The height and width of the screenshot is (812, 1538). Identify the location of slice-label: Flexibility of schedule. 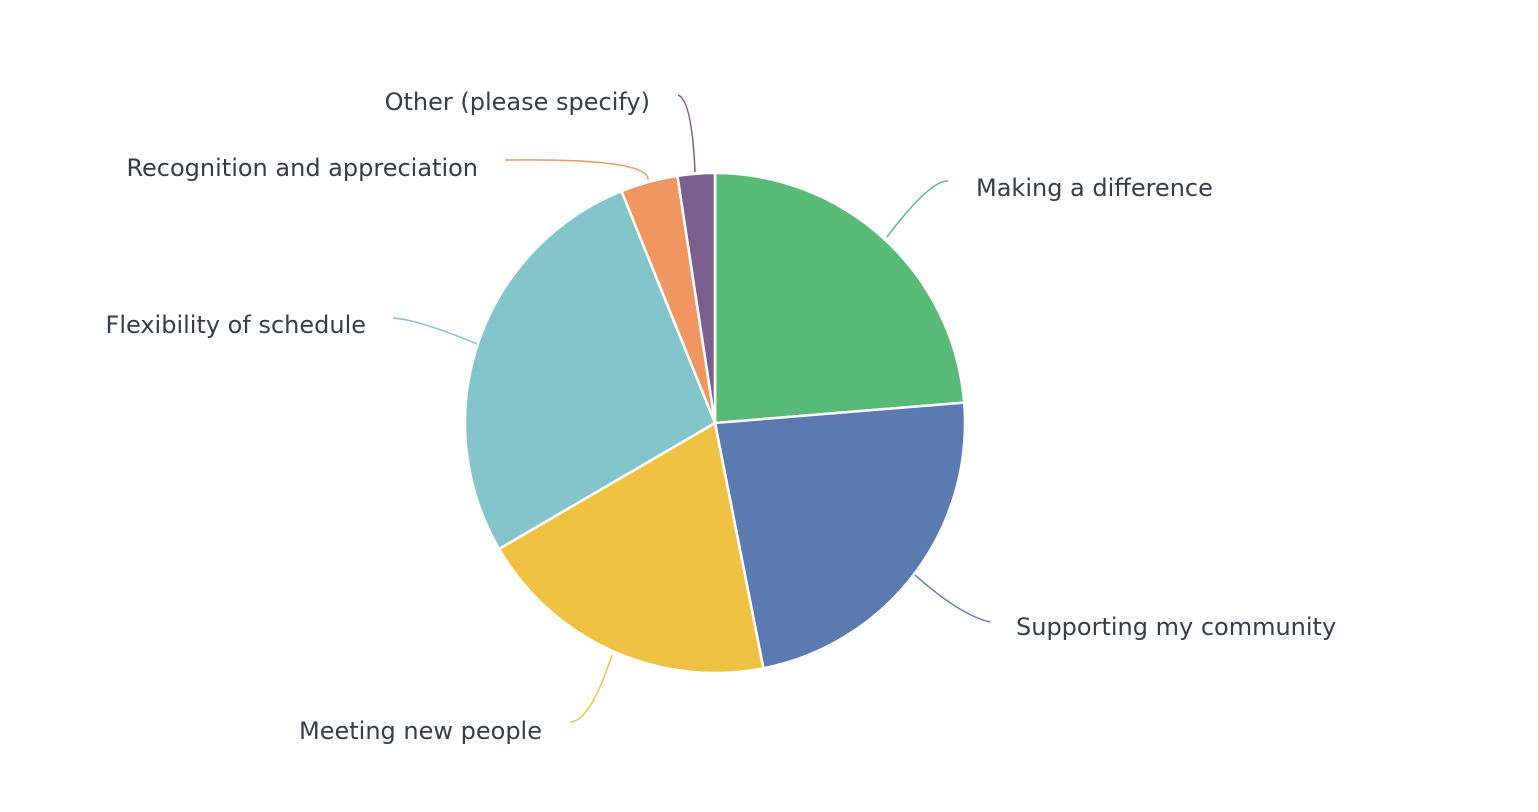
(236, 325).